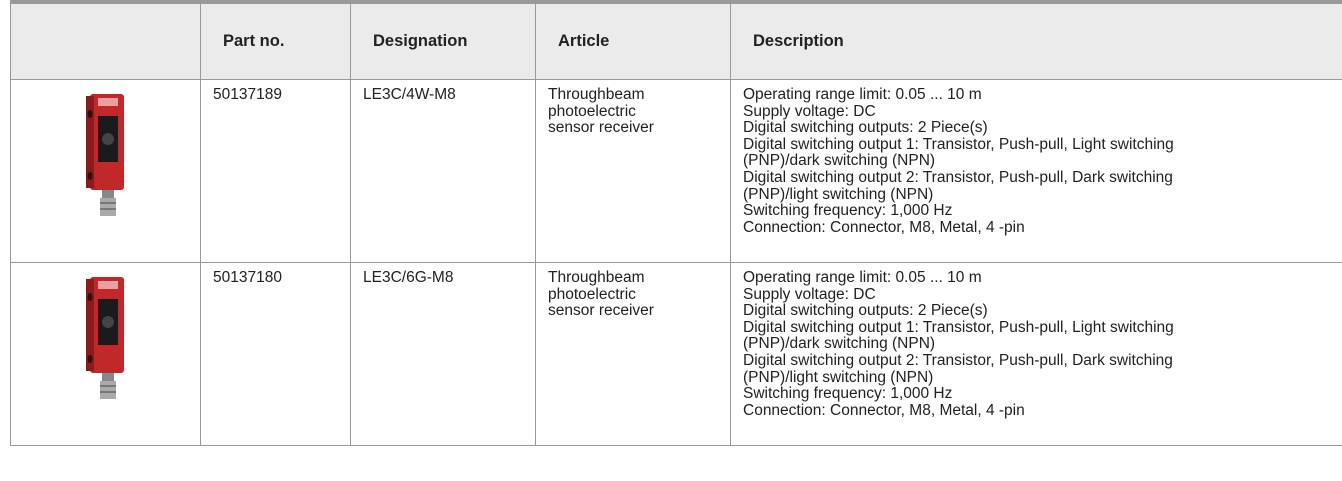  What do you see at coordinates (443, 40) in the screenshot?
I see `header-cell: Designation` at bounding box center [443, 40].